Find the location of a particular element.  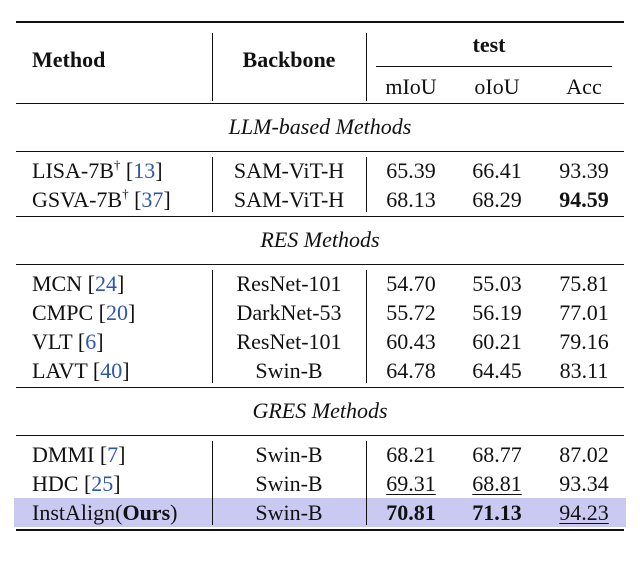

citation: 7 is located at coordinates (113, 454).